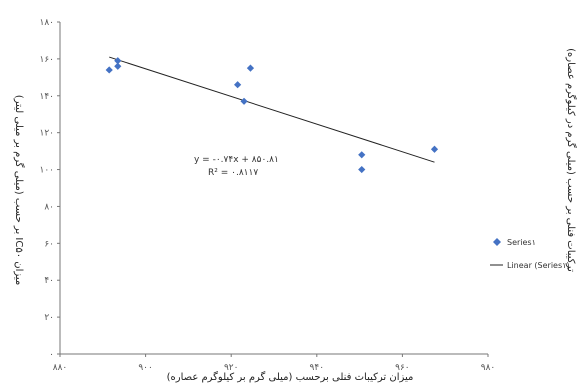 This screenshot has width=582, height=385. I want to click on y-tick-label: ۸۰, so click(49, 207).